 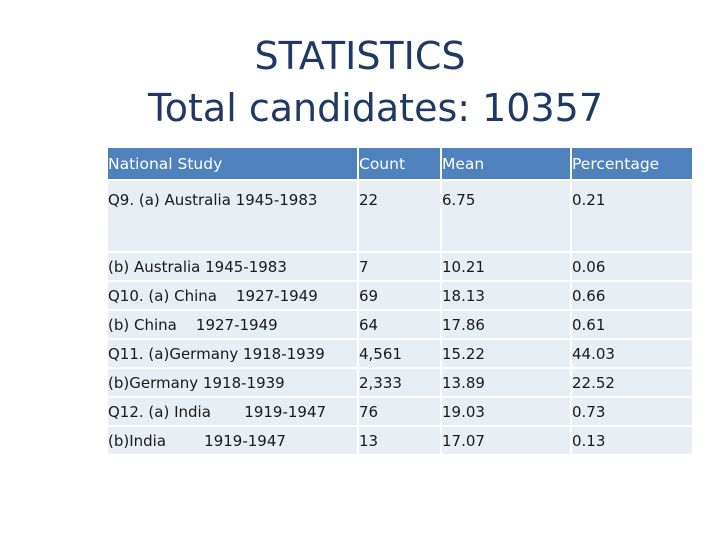 I want to click on page-title: STATISTICS, so click(x=360, y=56).